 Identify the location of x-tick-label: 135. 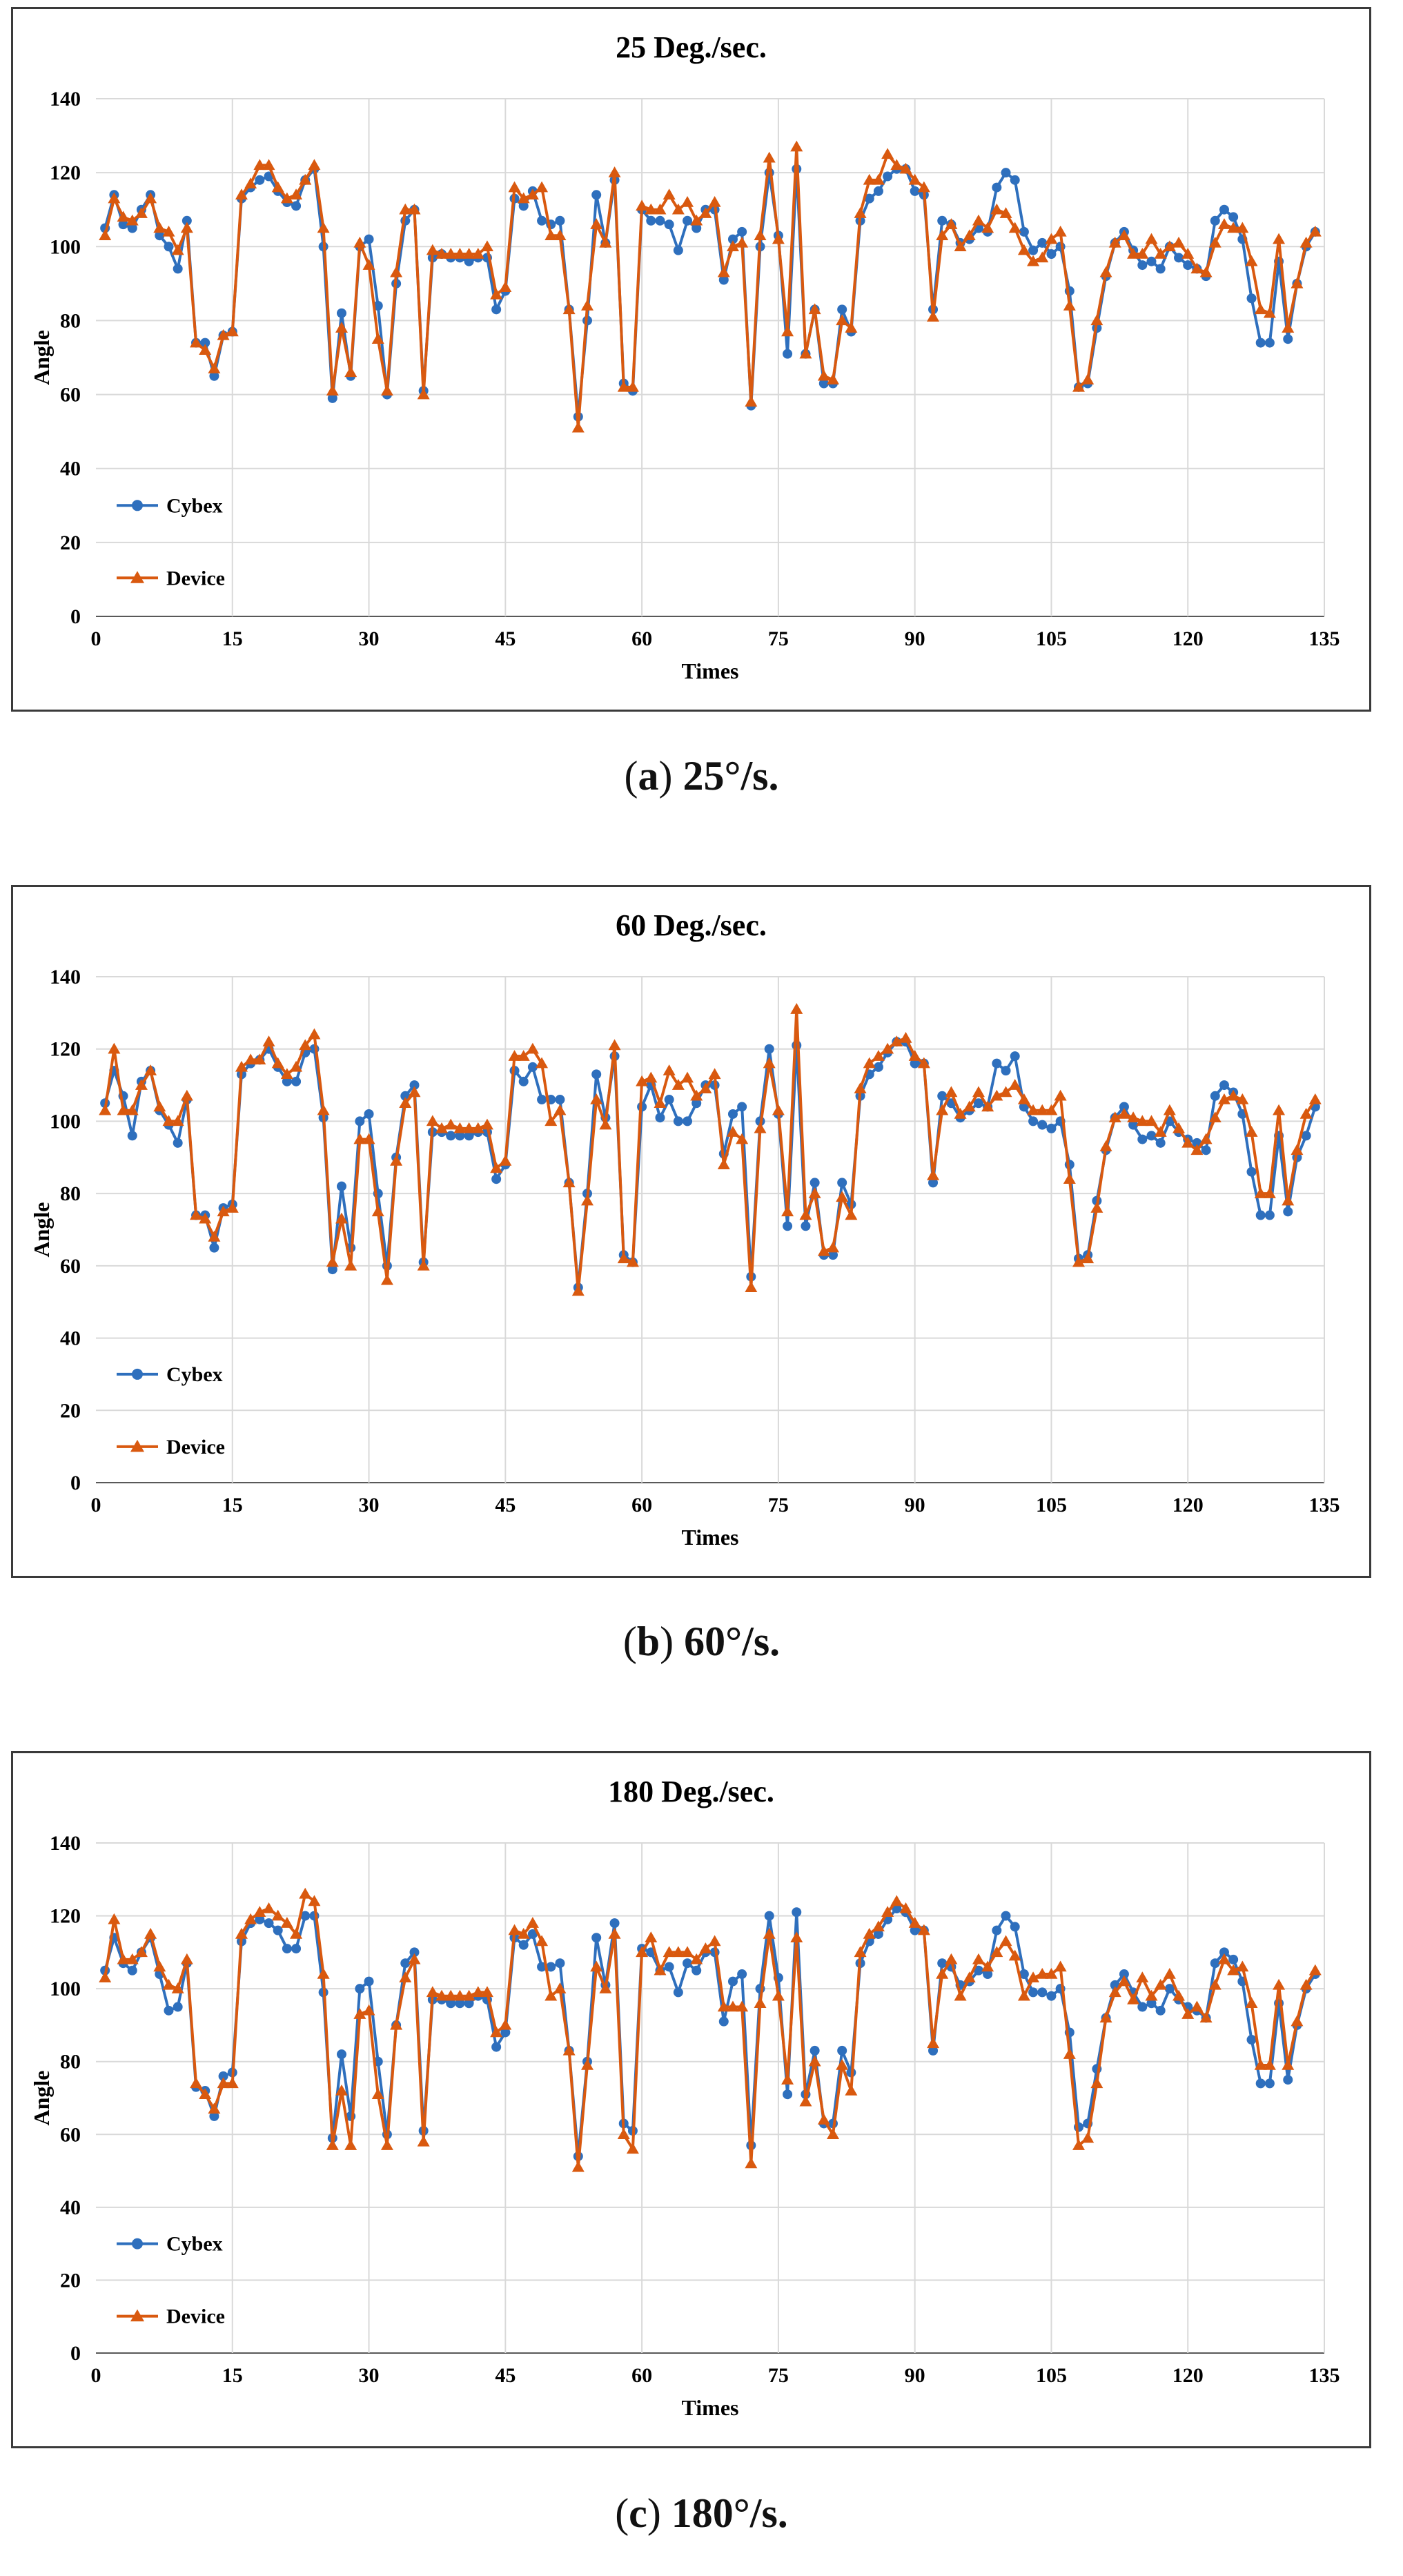
(1324, 2375).